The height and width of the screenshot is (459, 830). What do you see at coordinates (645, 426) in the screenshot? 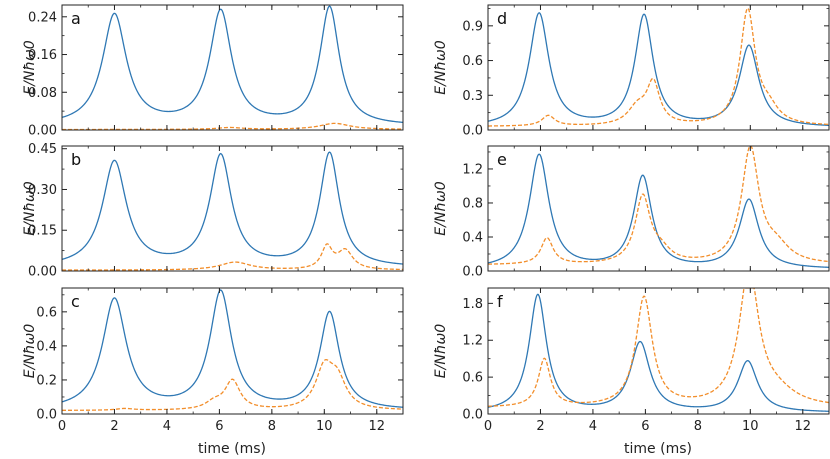
I see `x-tick-label-f: 6` at bounding box center [645, 426].